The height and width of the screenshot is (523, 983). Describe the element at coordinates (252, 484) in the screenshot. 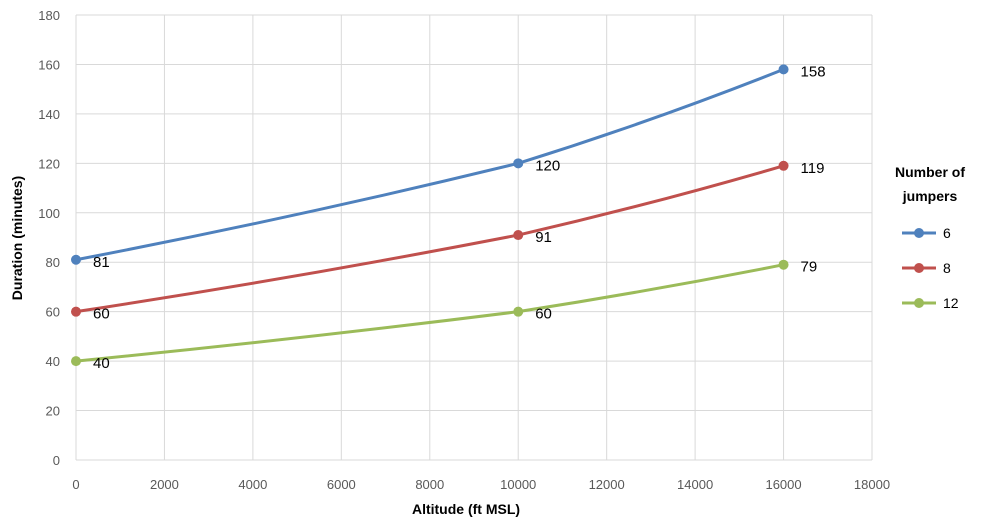

I see `x-tick-label: 4000` at that location.